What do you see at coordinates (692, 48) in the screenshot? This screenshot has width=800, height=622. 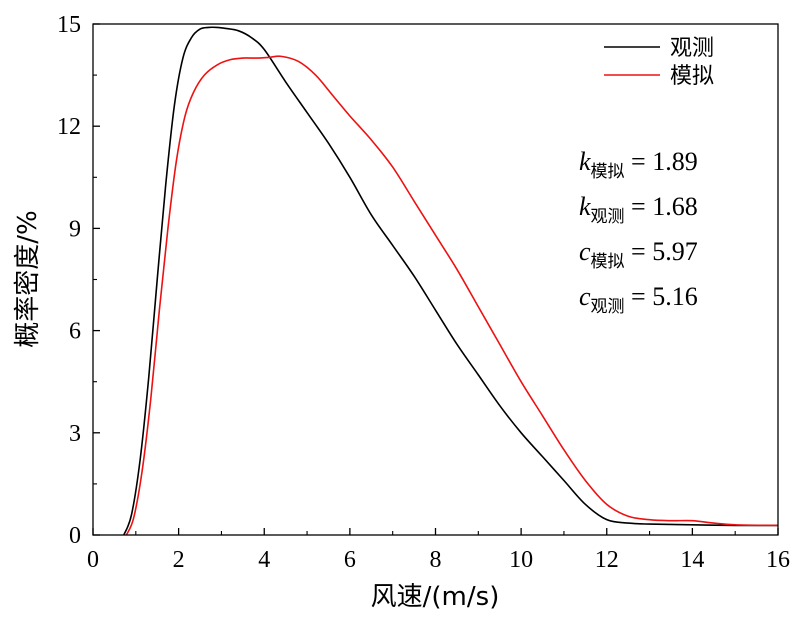 I see `legend-label: 观测` at bounding box center [692, 48].